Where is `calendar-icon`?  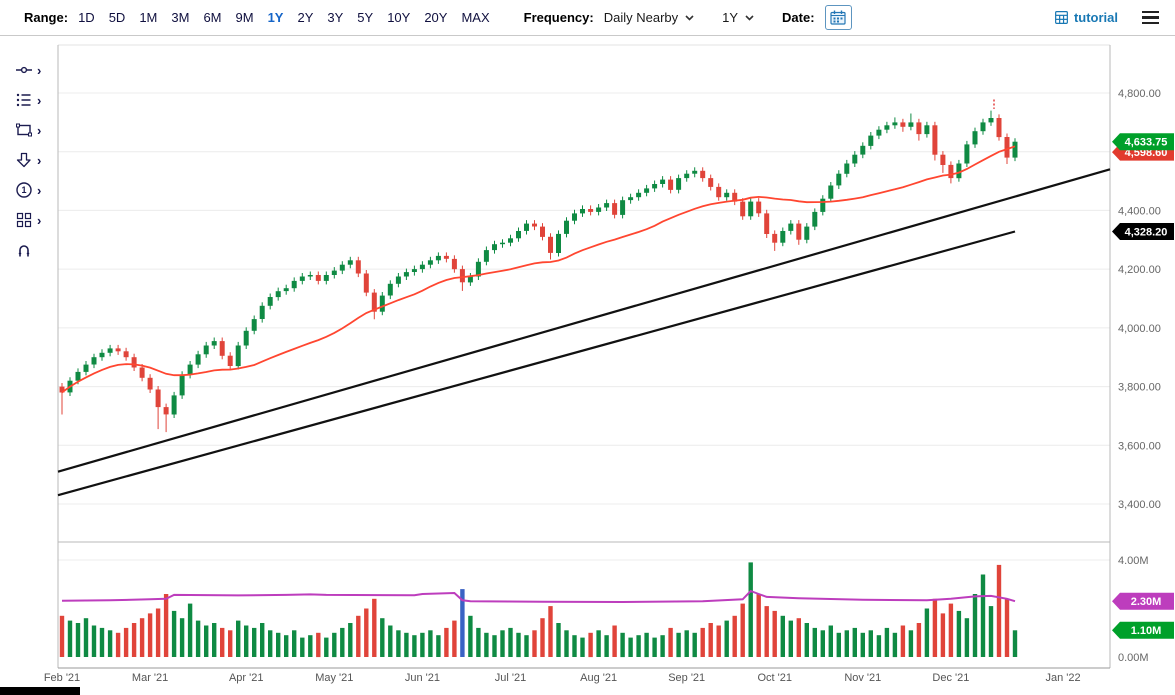
calendar-icon is located at coordinates (838, 17).